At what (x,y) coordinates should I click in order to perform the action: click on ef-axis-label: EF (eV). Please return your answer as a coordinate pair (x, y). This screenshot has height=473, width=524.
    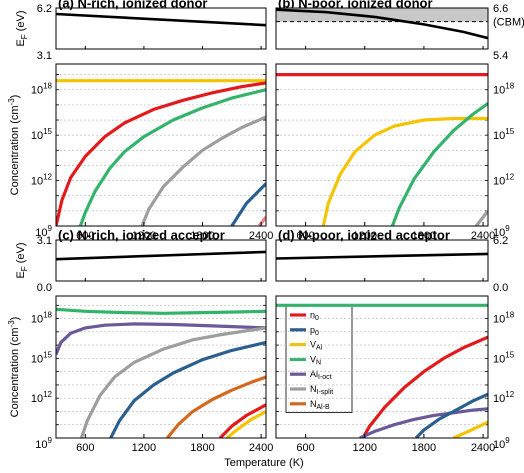
    Looking at the image, I should click on (22, 28).